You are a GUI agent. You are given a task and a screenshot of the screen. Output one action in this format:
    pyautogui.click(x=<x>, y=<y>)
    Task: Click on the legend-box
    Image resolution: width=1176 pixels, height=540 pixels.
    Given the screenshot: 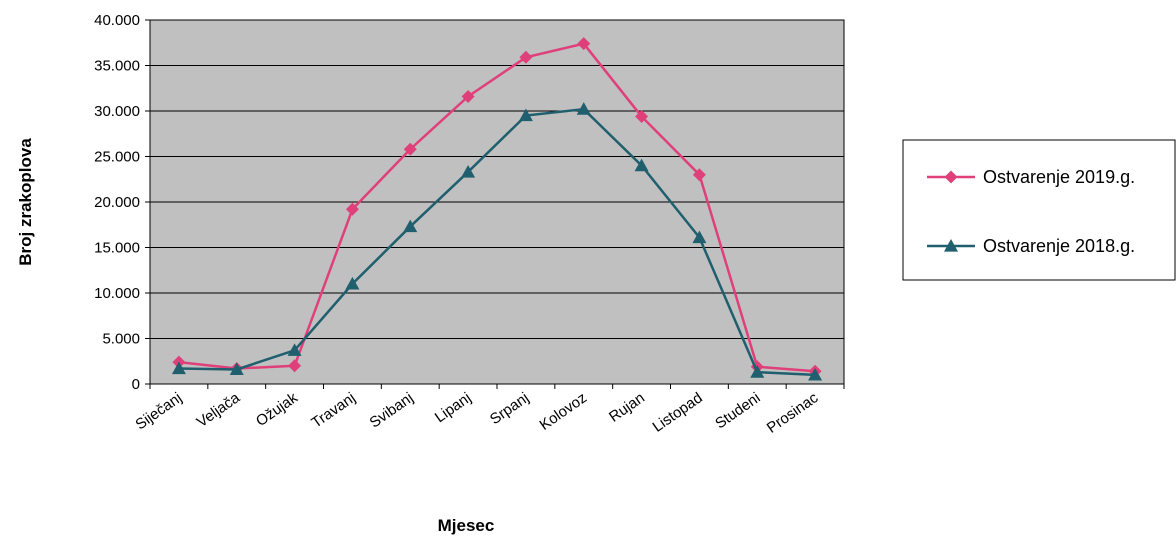 What is the action you would take?
    pyautogui.click(x=1039, y=210)
    